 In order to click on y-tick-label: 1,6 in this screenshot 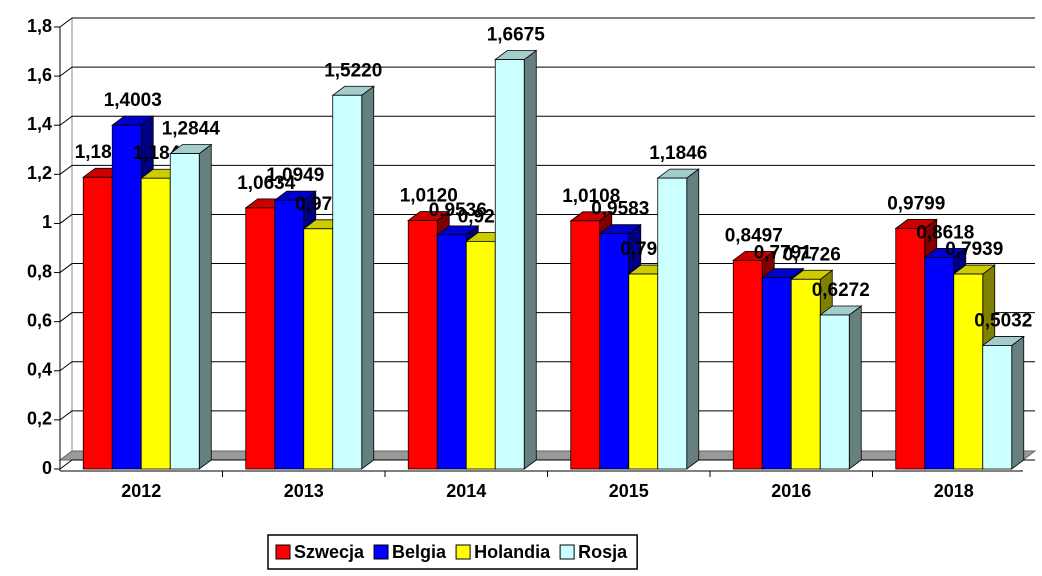, I will do `click(39, 75)`.